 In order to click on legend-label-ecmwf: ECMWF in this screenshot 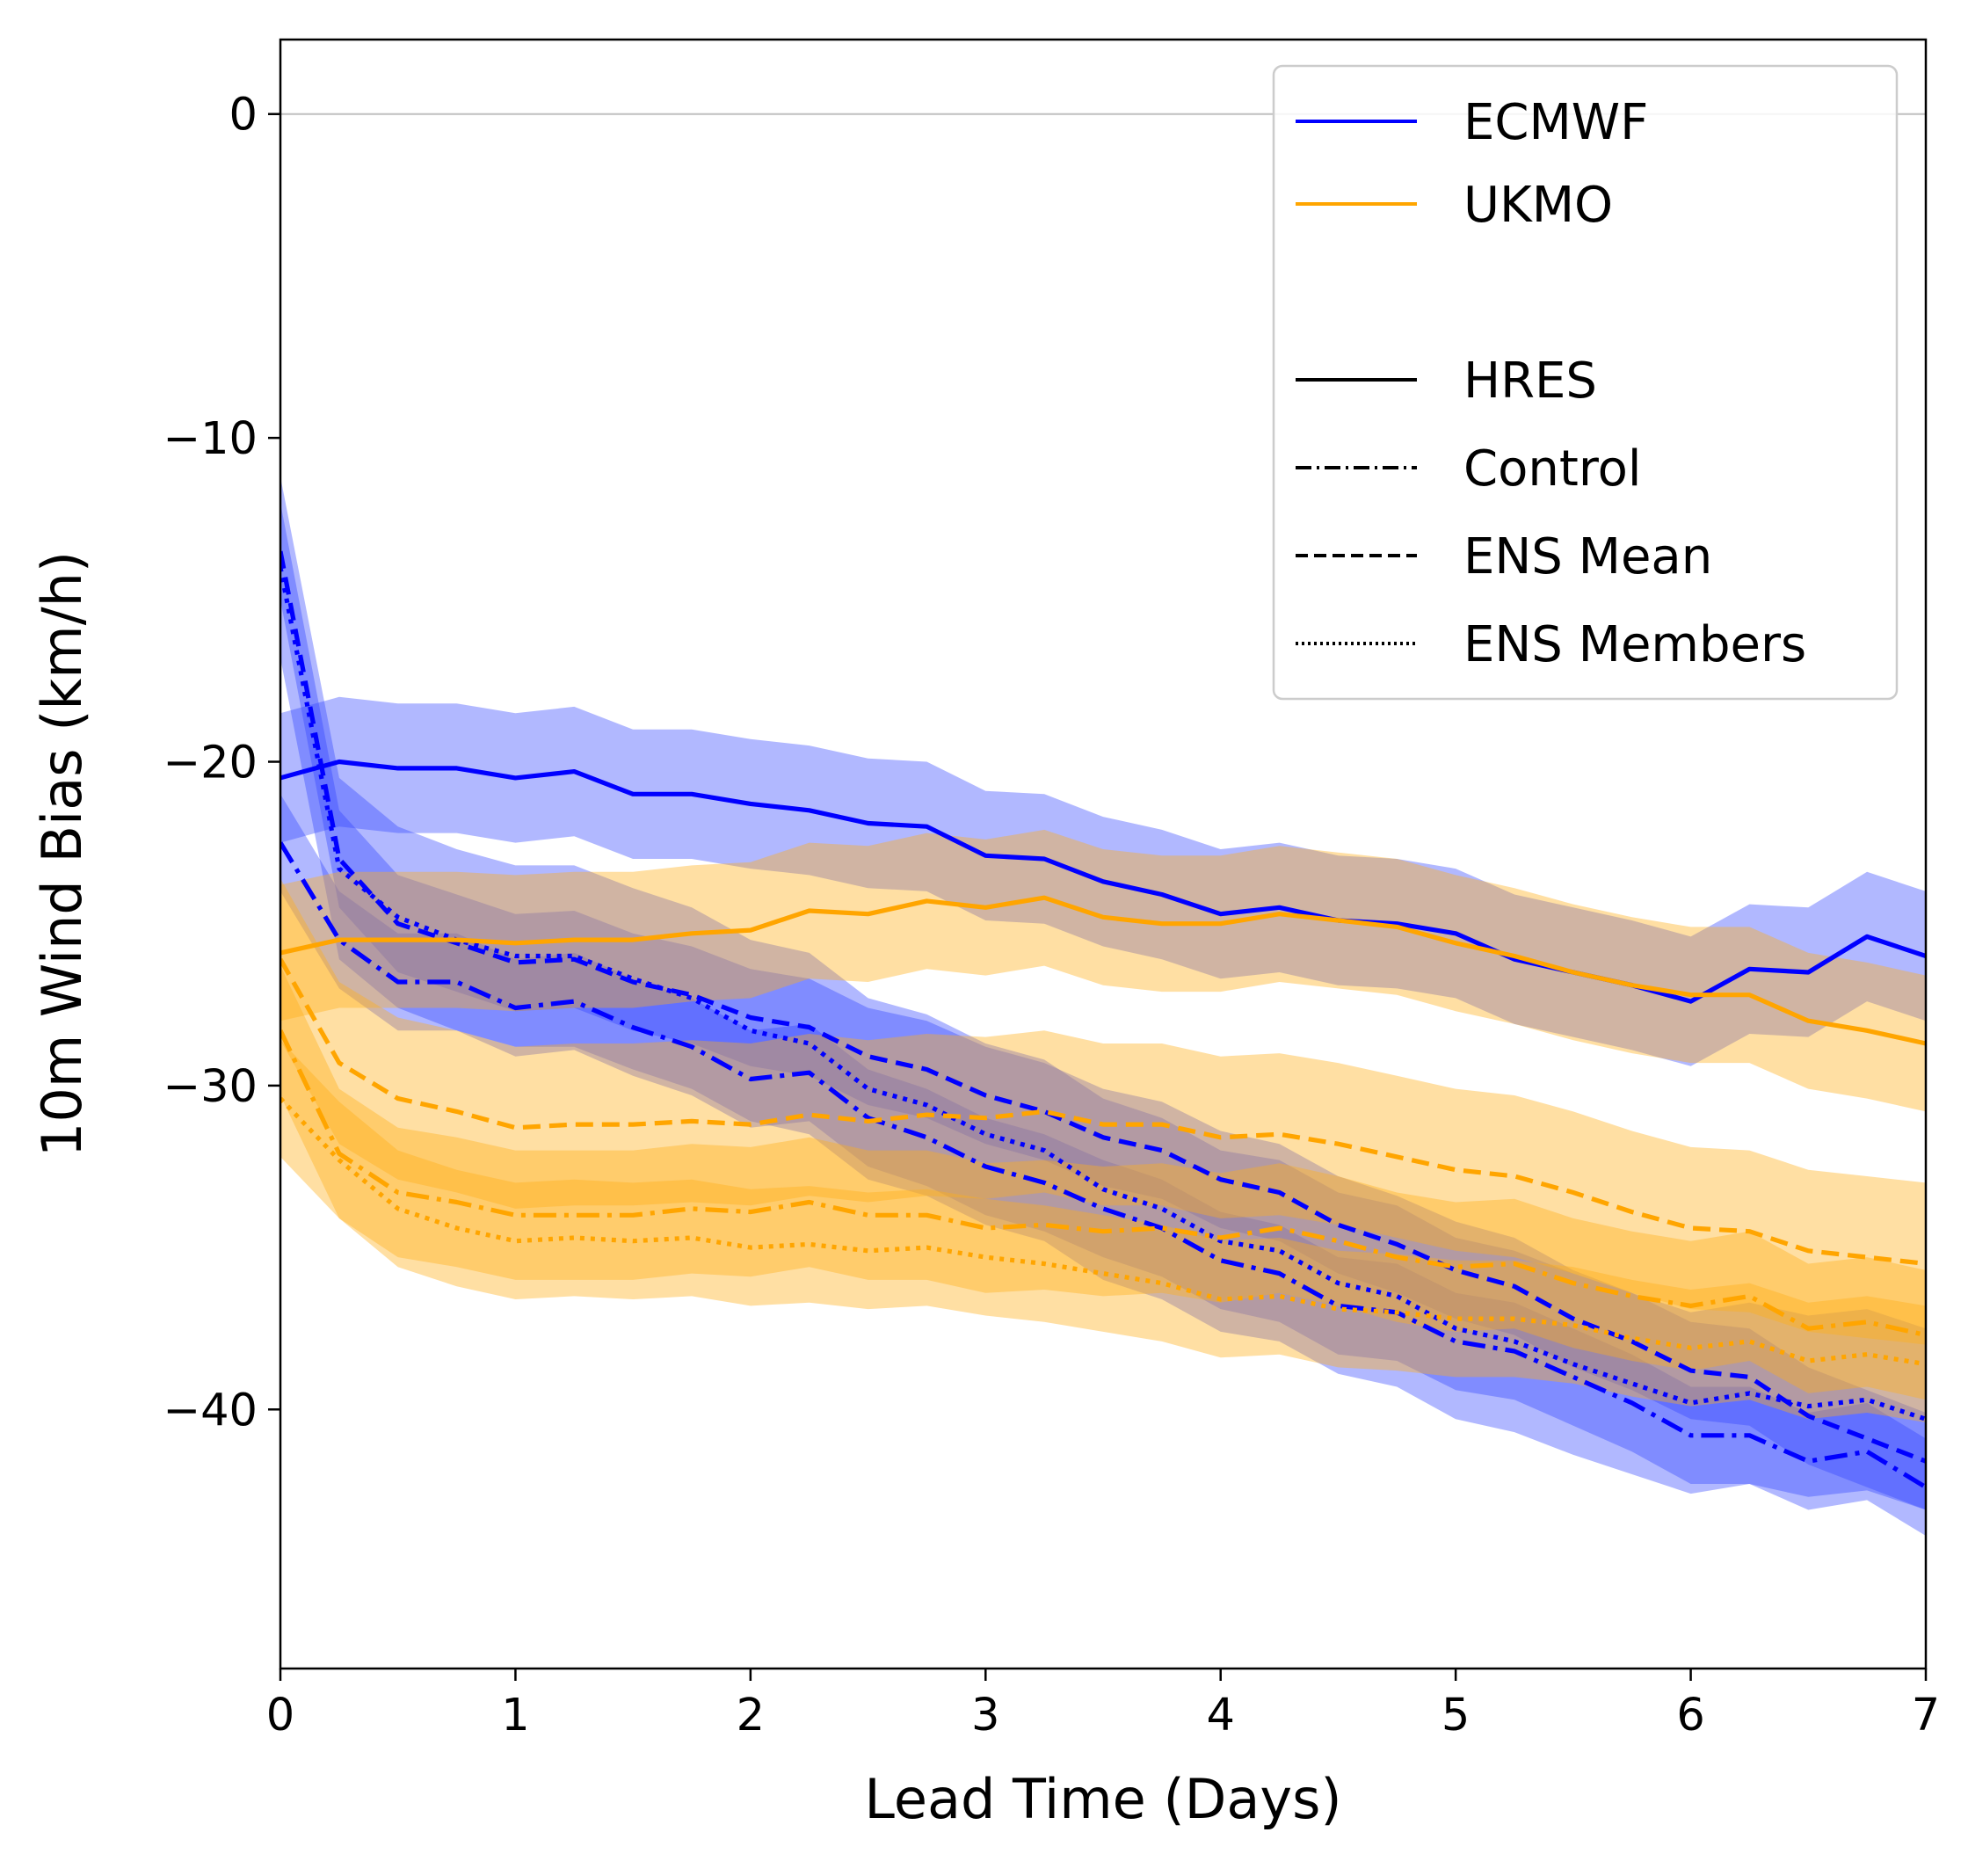, I will do `click(1555, 122)`.